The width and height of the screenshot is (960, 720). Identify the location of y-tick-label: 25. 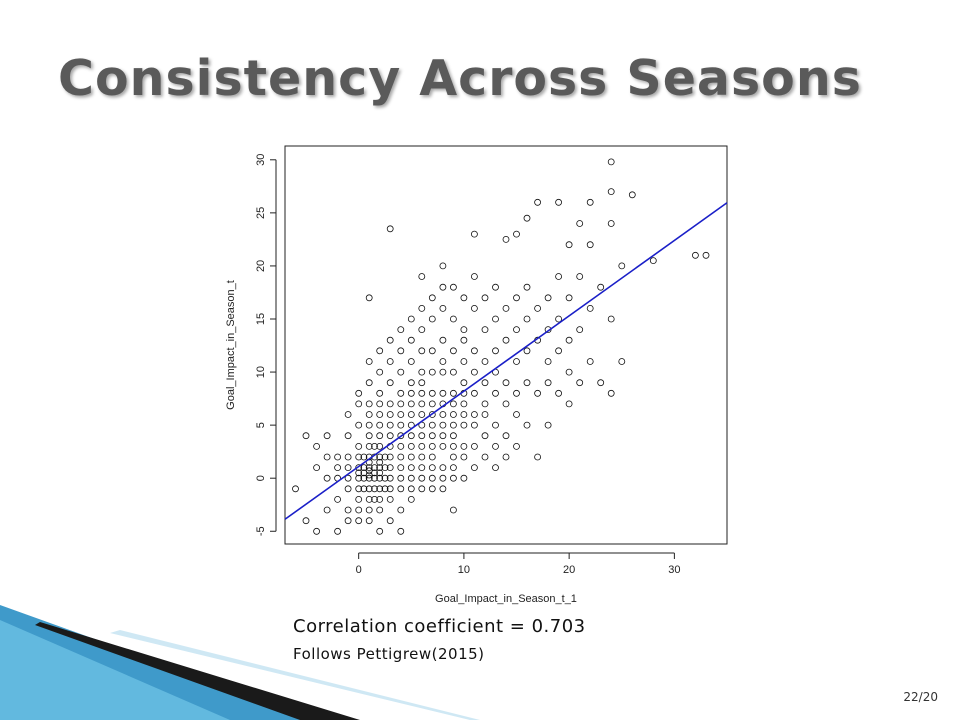
(261, 213).